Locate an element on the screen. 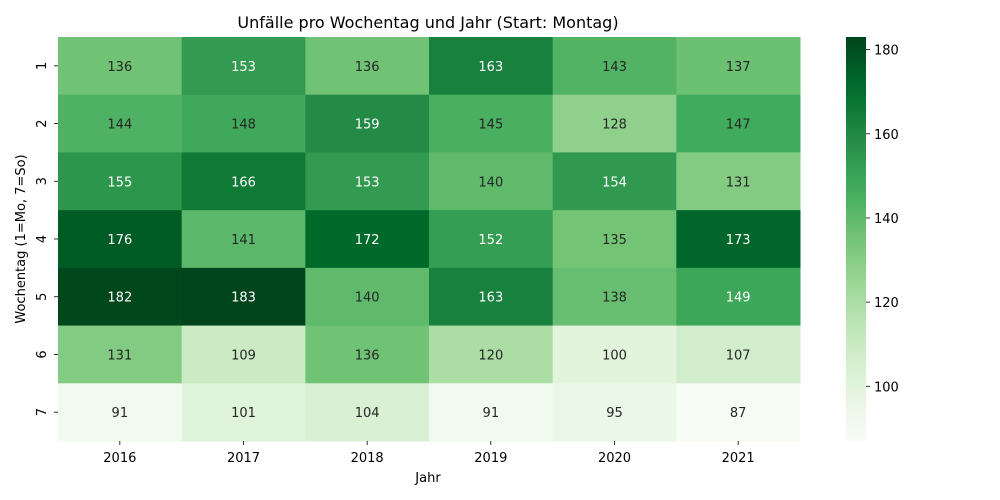 This screenshot has width=1000, height=500. y-tick-label: 3 is located at coordinates (42, 181).